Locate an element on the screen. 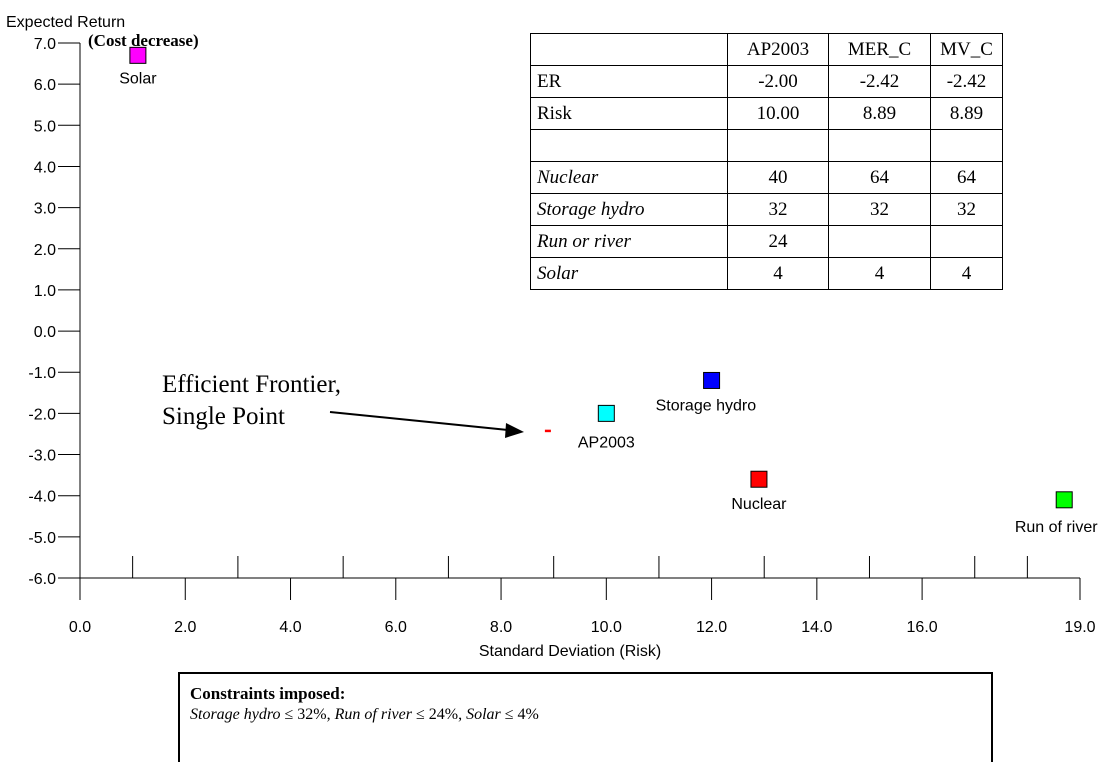 The image size is (1101, 762). data-point-label: AP2003 is located at coordinates (606, 442).